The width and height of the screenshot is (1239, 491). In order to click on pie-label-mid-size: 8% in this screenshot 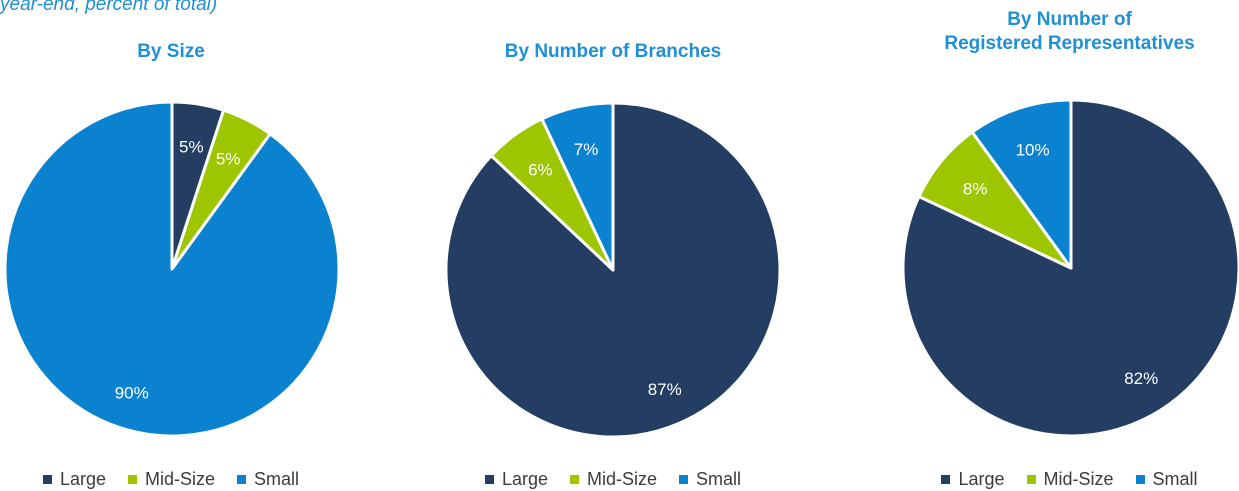, I will do `click(975, 188)`.